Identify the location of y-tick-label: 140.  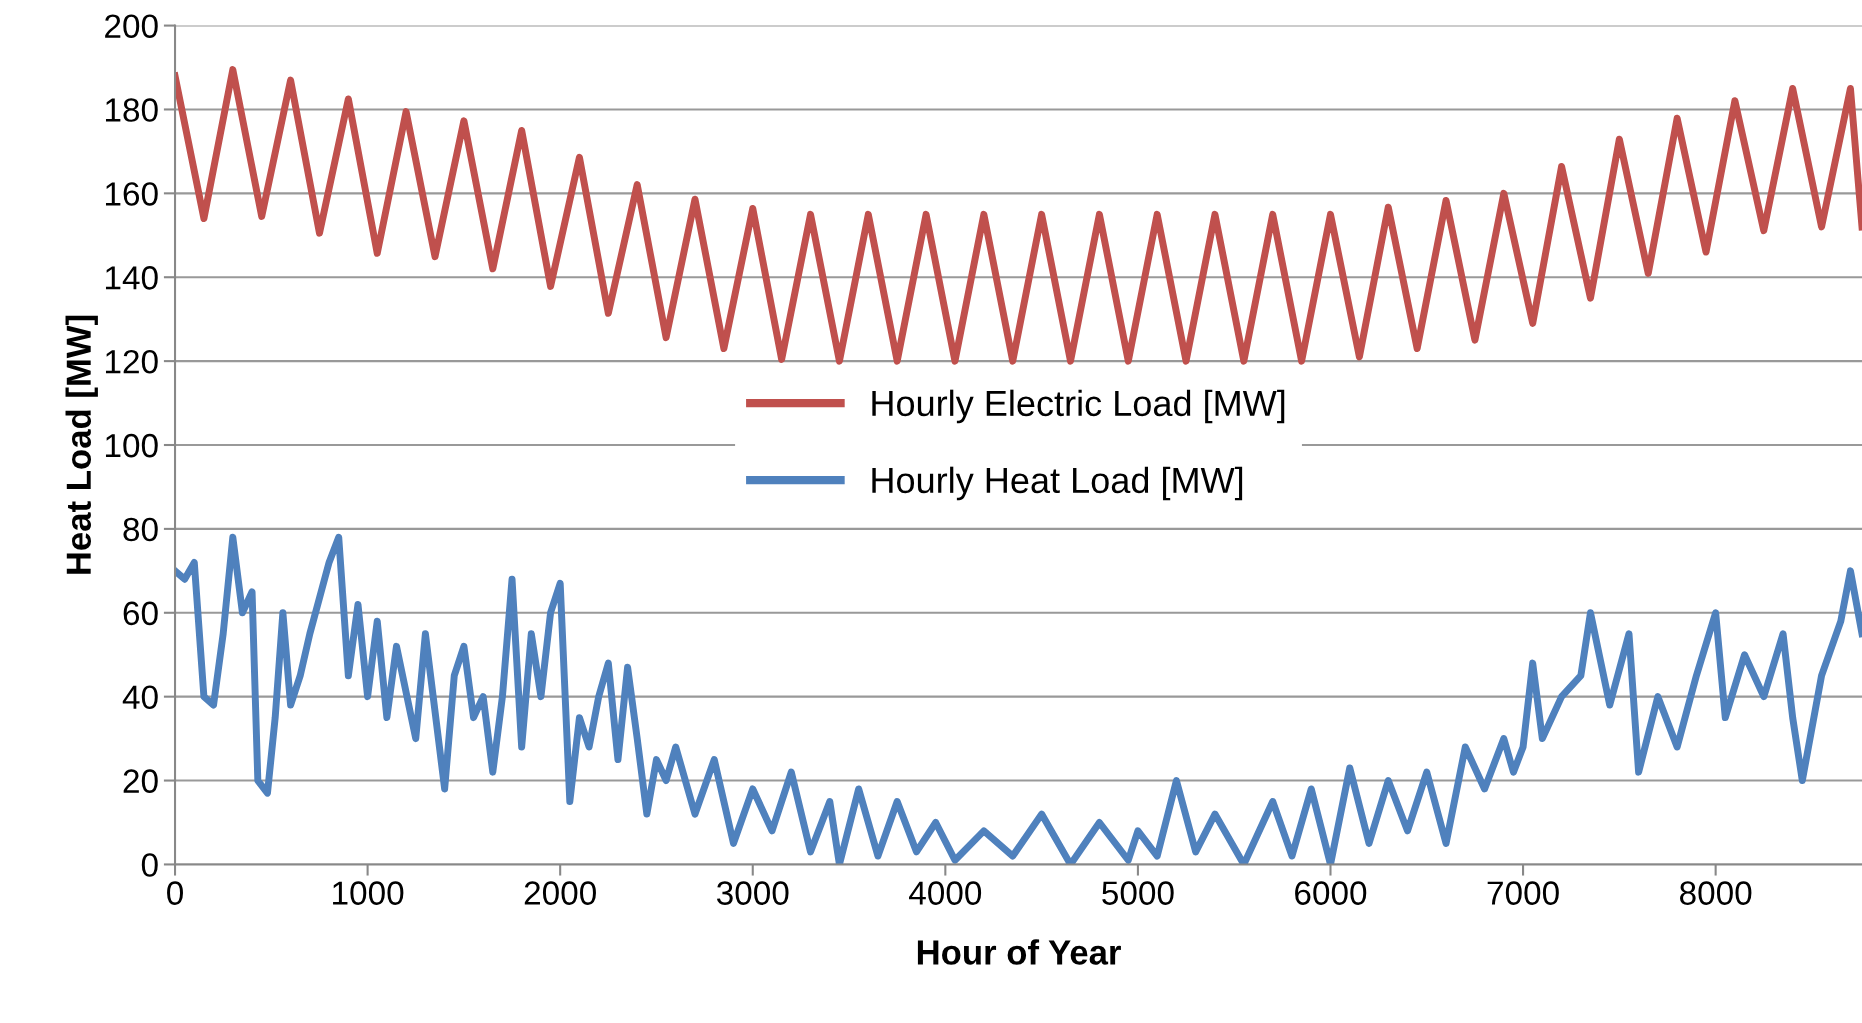
(131, 278).